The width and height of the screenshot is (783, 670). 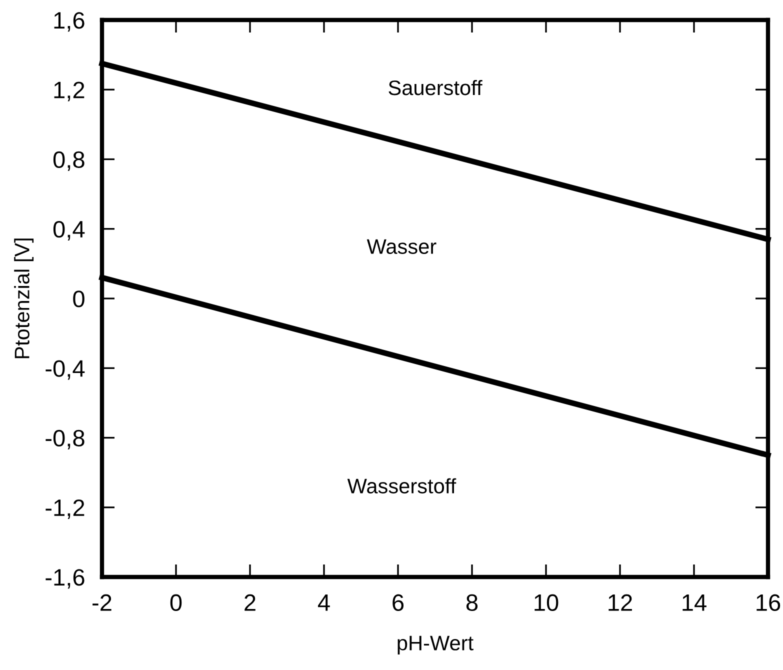 I want to click on x-tick-label: 16, so click(x=768, y=603).